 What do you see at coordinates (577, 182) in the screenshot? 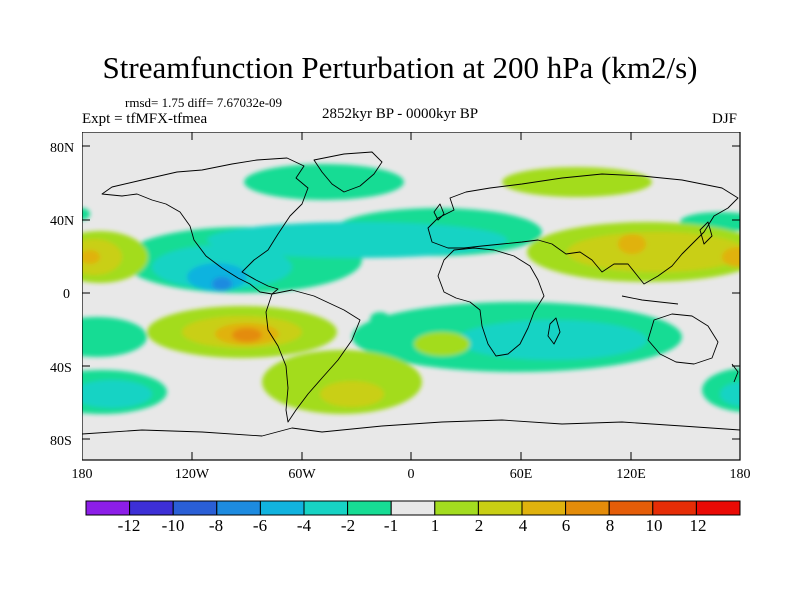
I see `contour-pos-siberia` at bounding box center [577, 182].